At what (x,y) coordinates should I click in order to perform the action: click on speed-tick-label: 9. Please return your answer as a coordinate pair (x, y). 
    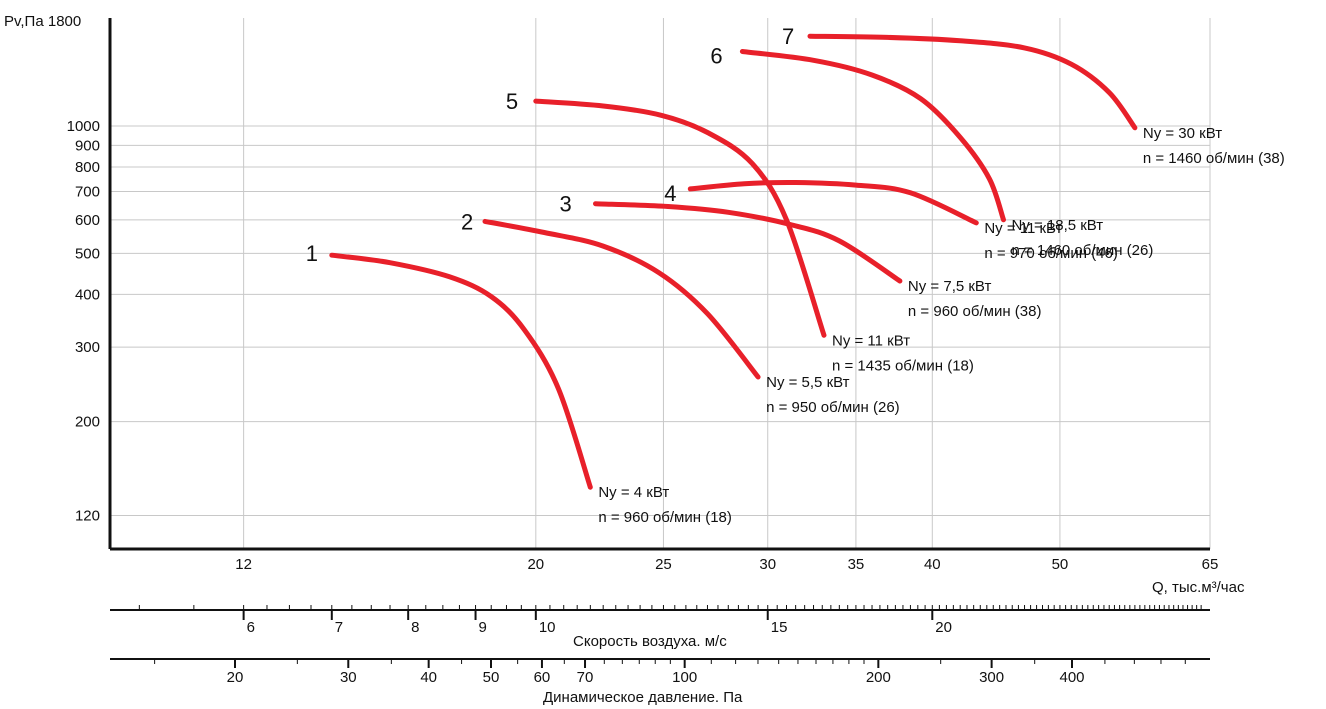
    Looking at the image, I should click on (483, 627).